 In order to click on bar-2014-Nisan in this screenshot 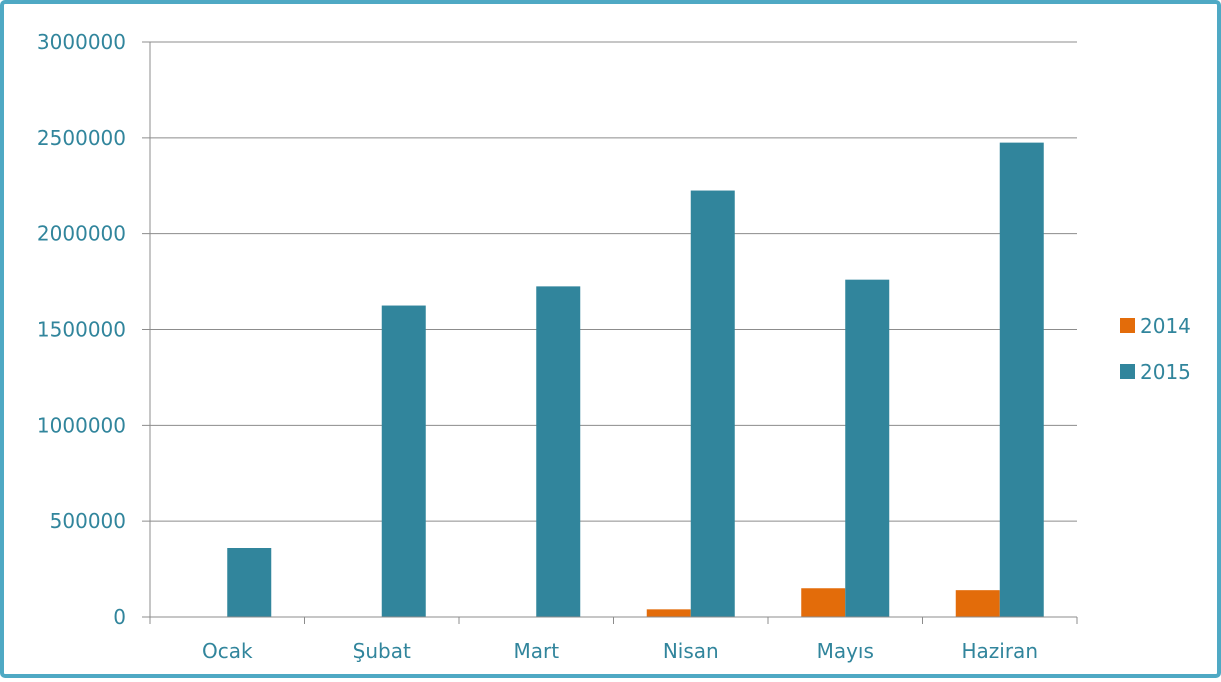, I will do `click(668, 613)`.